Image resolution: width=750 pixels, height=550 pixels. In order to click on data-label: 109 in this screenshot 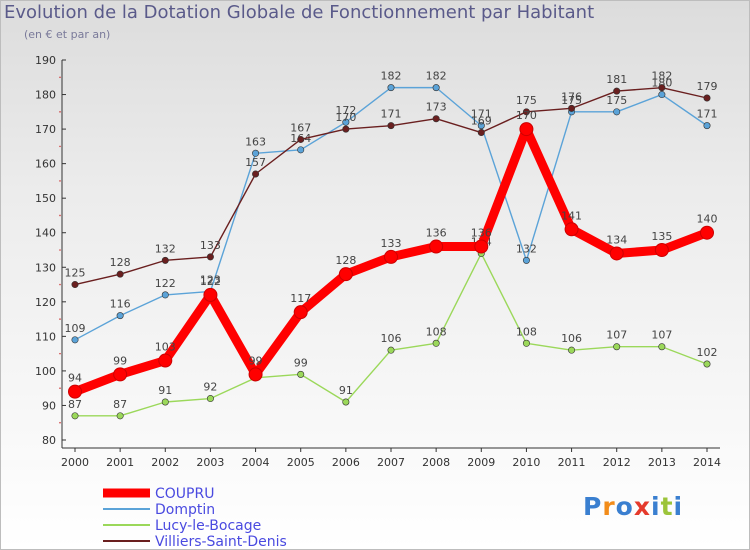, I will do `click(75, 328)`.